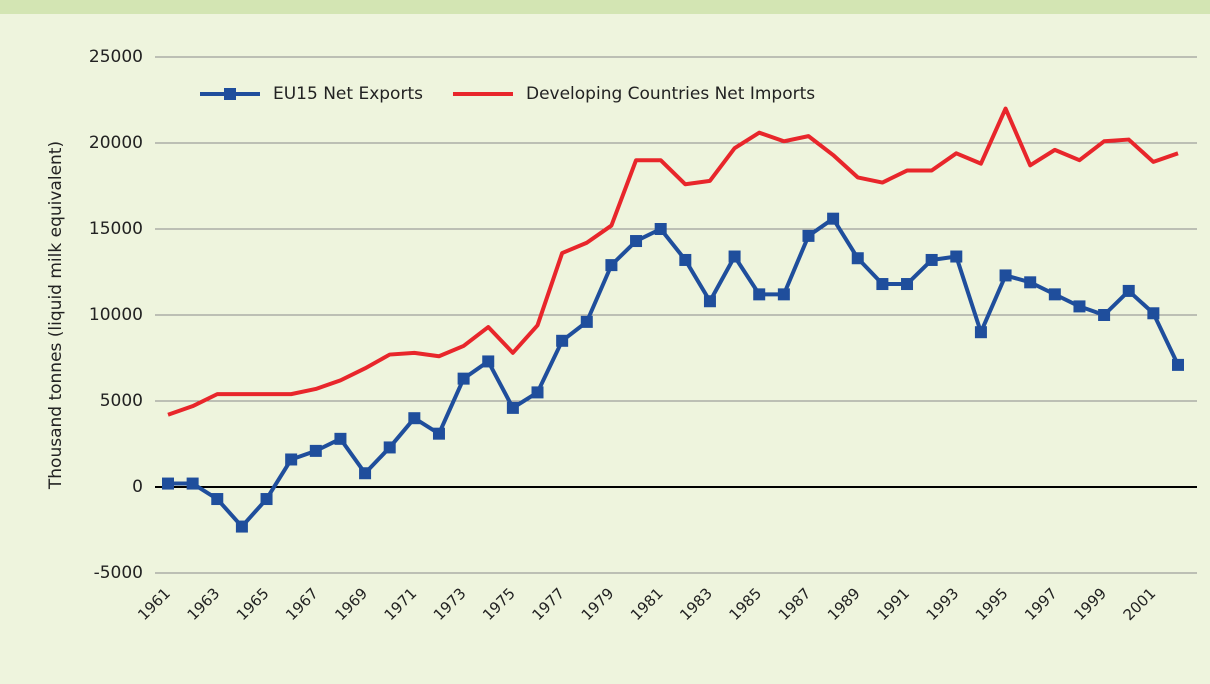  I want to click on legend-marker, so click(230, 94).